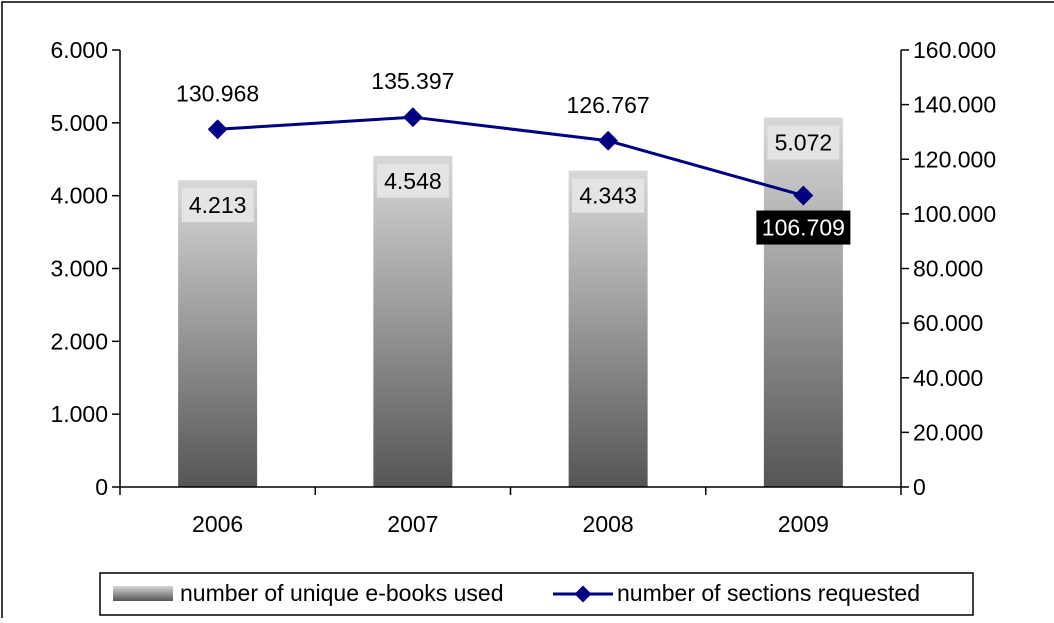 The width and height of the screenshot is (1054, 623). Describe the element at coordinates (608, 141) in the screenshot. I see `line-marker-2008` at that location.